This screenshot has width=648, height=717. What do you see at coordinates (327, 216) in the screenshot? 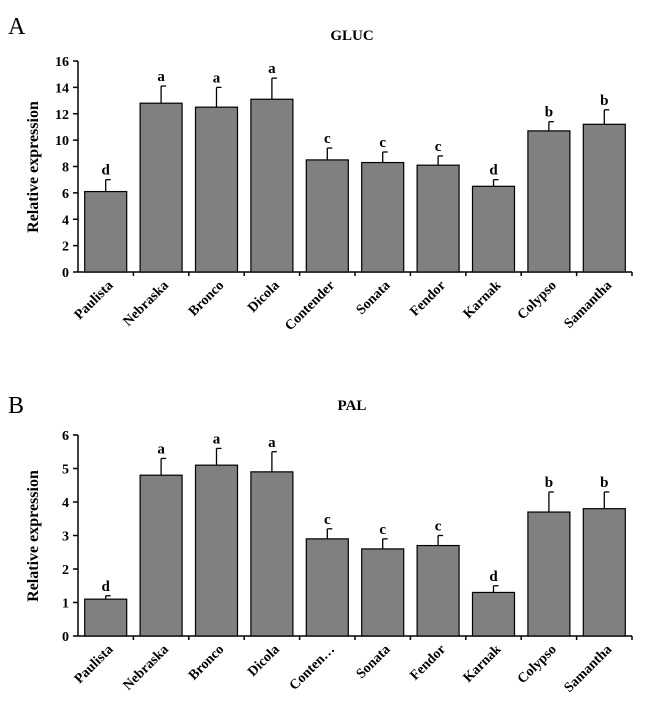
I see `bar-contender` at bounding box center [327, 216].